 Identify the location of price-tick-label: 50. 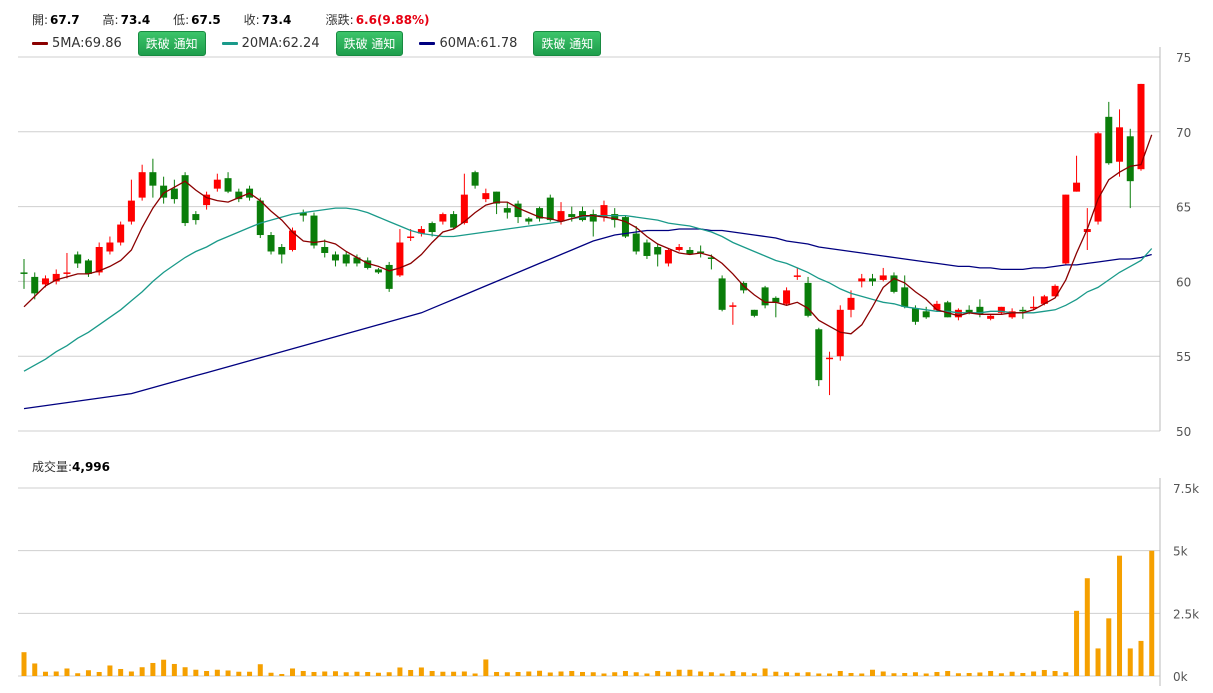
(1183, 432).